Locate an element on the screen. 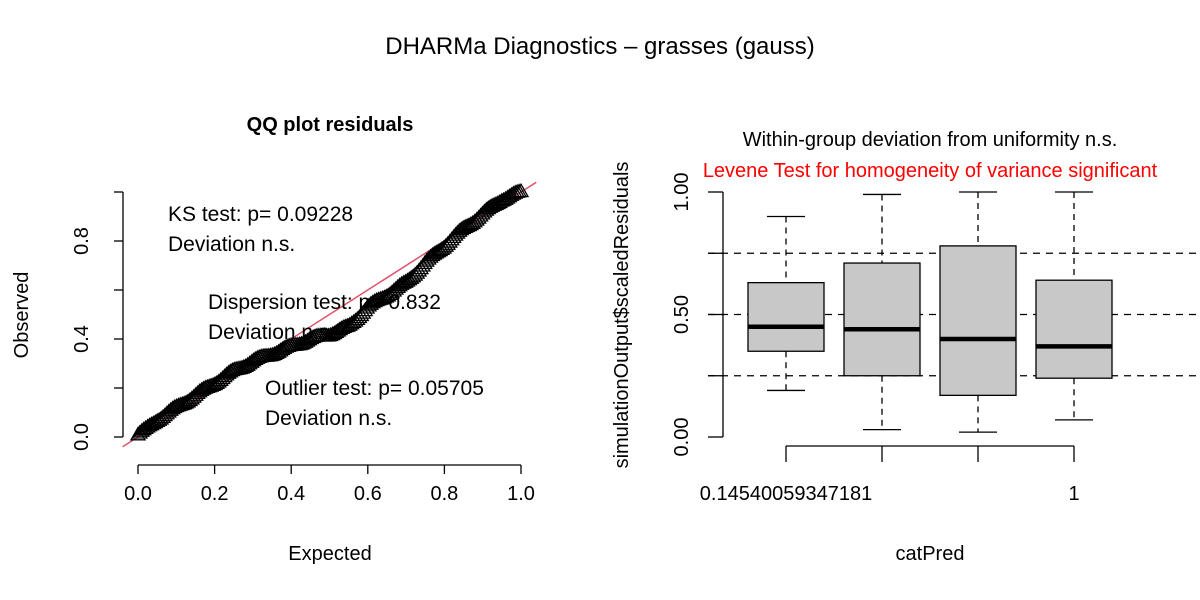 The height and width of the screenshot is (600, 1200). qq-x-tick-label: 0.4 is located at coordinates (291, 494).